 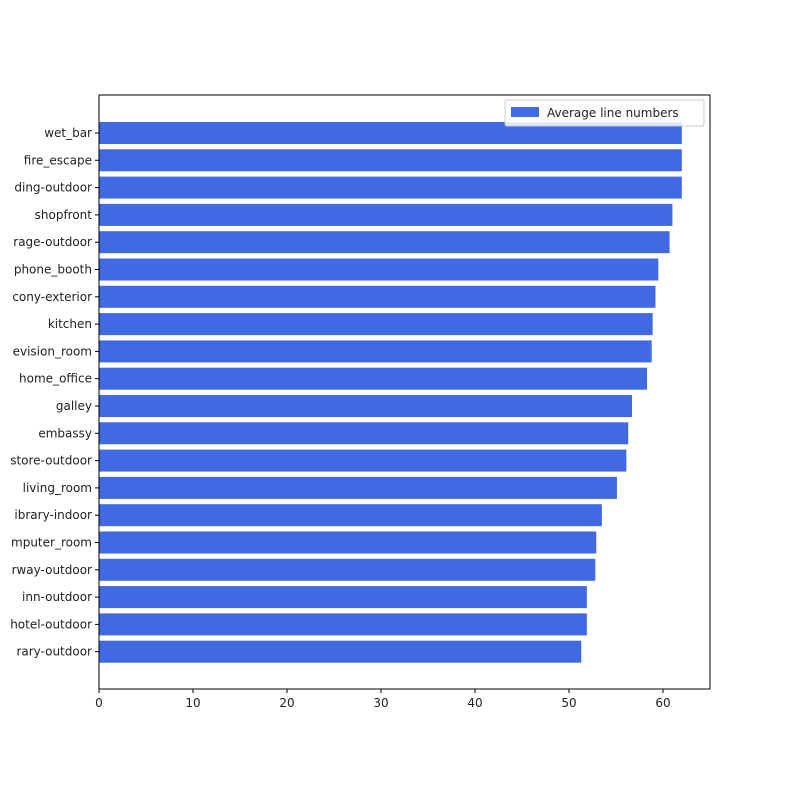 What do you see at coordinates (390, 187) in the screenshot?
I see `bar-ding-outdoor` at bounding box center [390, 187].